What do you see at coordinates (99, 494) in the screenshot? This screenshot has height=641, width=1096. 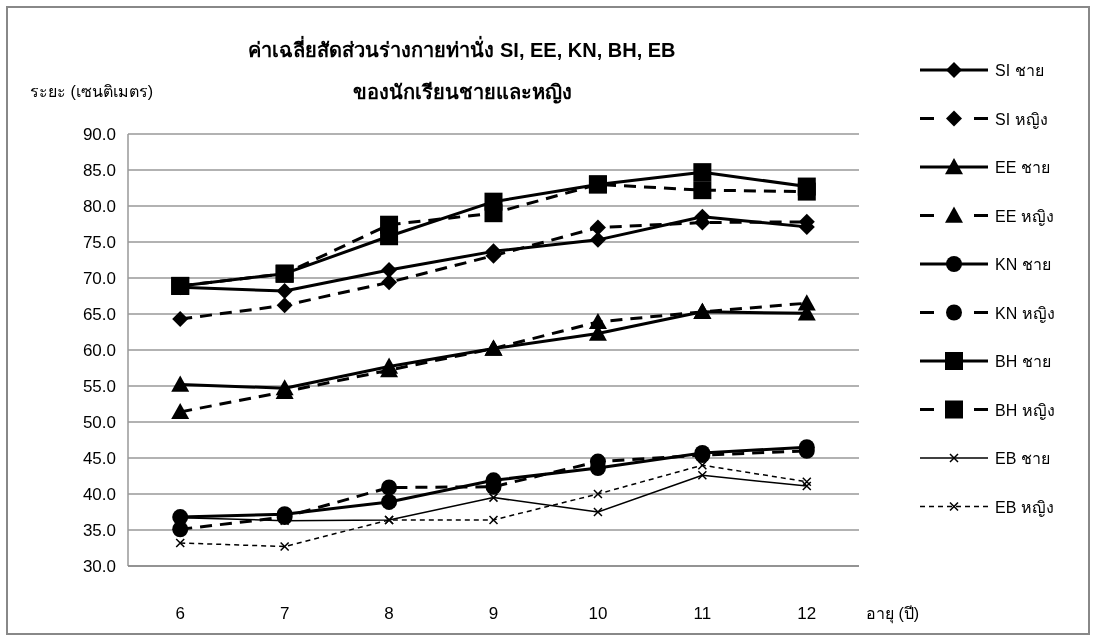 I see `y-tick-label: 40.0` at bounding box center [99, 494].